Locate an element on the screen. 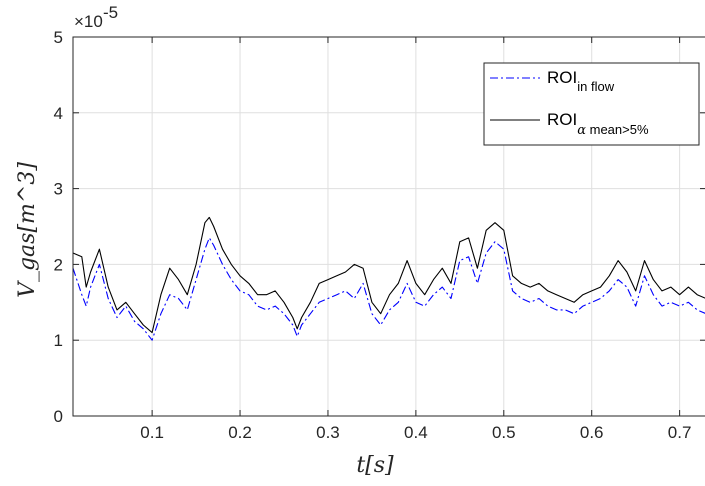 This screenshot has width=705, height=486. y-tick-label: 5 is located at coordinates (58, 37).